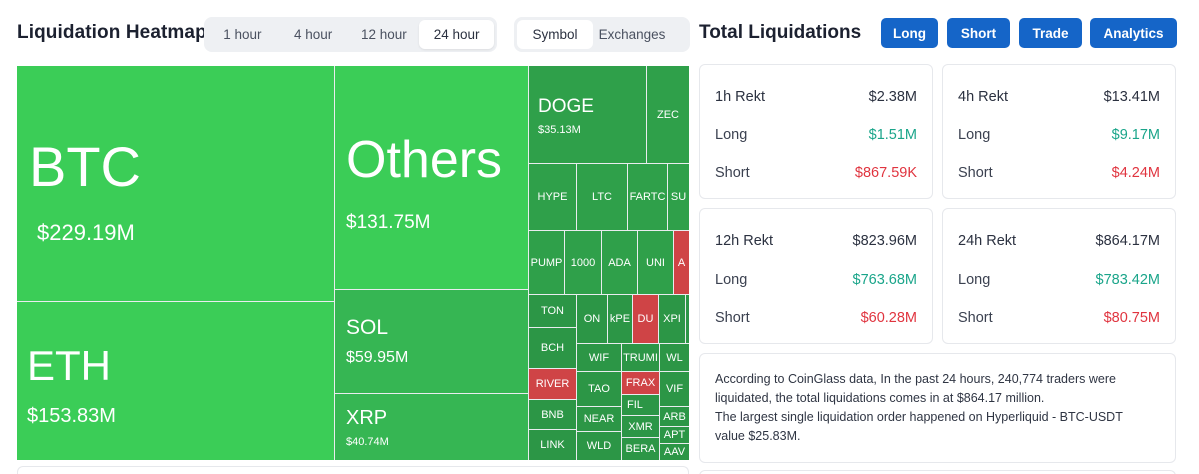 The image size is (1199, 474). Describe the element at coordinates (758, 436) in the screenshot. I see `summary-line: value $25.83M.` at that location.